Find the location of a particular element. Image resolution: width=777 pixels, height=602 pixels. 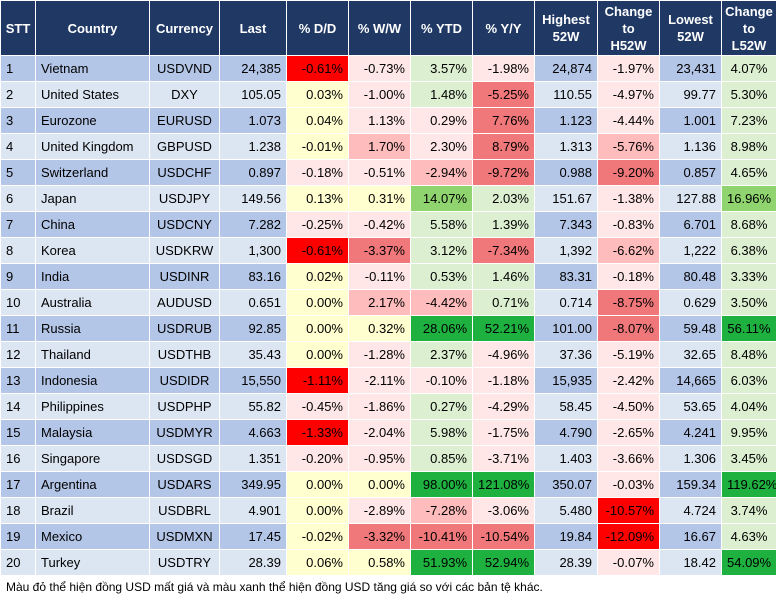

cell-chl52: 6.38% is located at coordinates (749, 250).